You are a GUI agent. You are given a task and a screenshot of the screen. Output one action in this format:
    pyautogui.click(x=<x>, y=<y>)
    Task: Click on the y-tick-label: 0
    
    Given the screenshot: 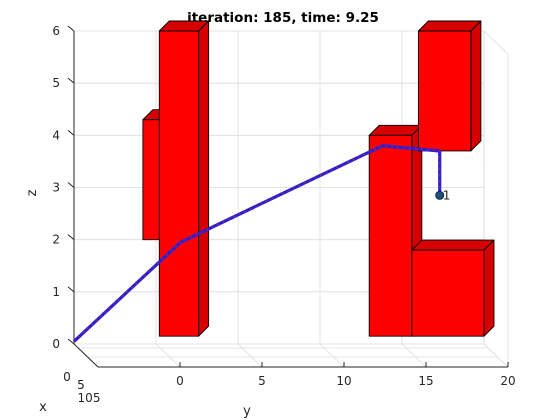 What is the action you would take?
    pyautogui.click(x=180, y=381)
    